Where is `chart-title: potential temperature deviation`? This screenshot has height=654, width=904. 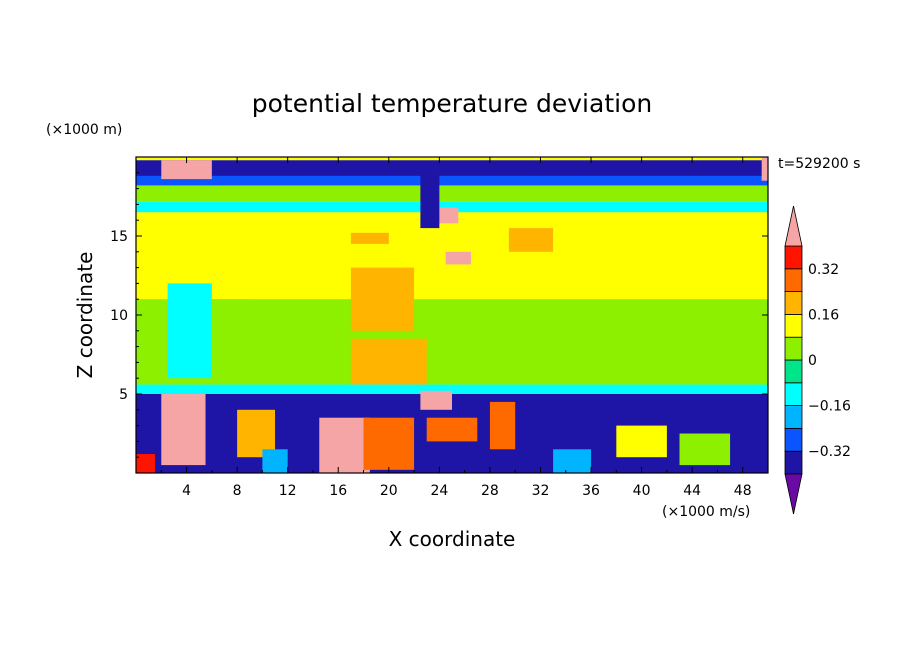 chart-title: potential temperature deviation is located at coordinates (452, 103).